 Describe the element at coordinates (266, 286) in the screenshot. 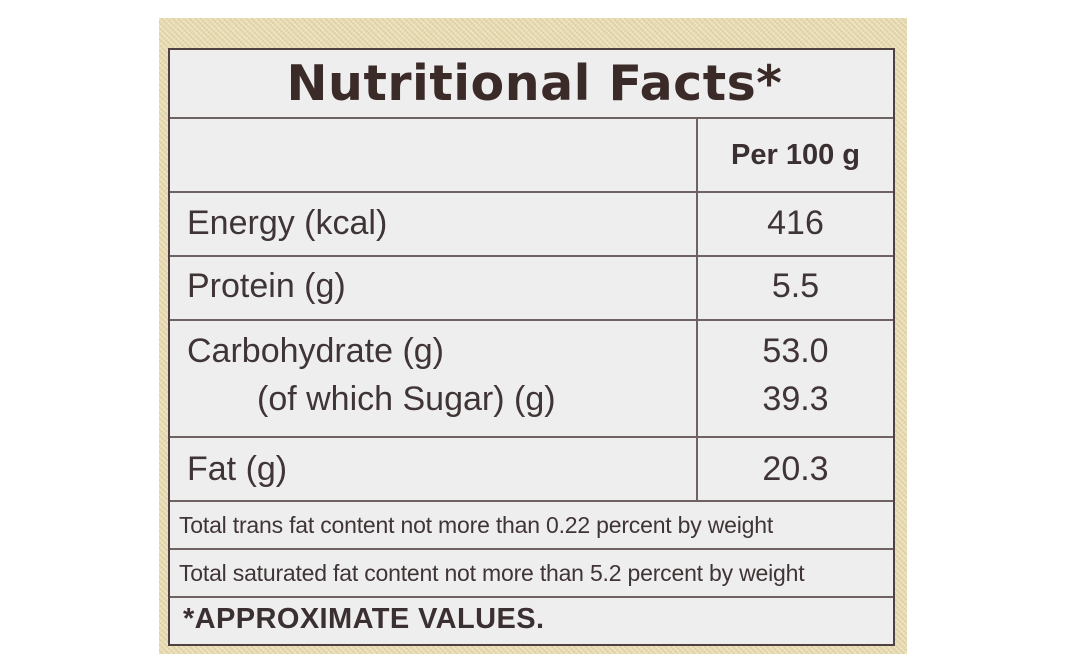

I see `nutrient-label: Protein (g)` at that location.